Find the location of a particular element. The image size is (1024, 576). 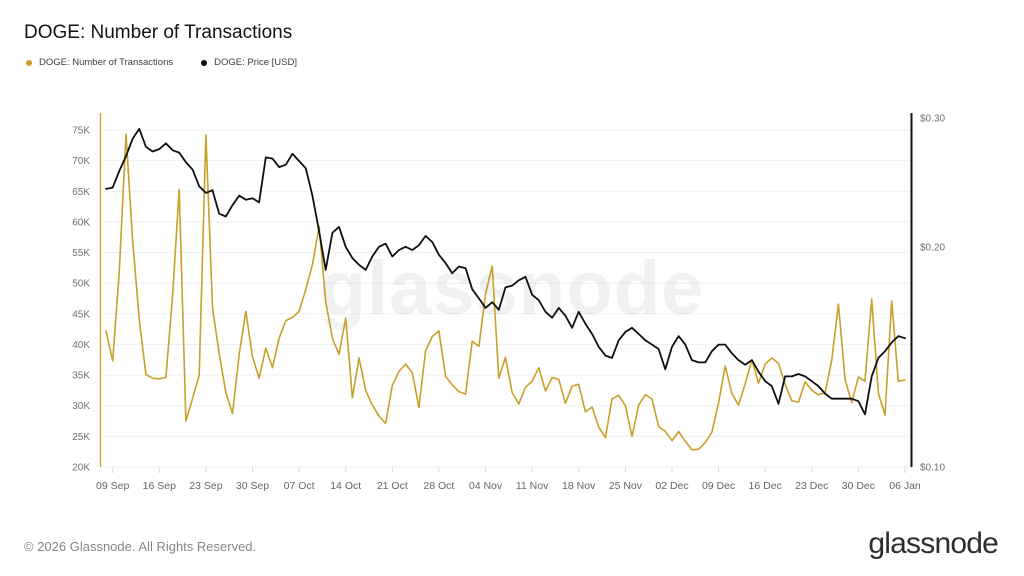

x-tick-label: 06 Jan is located at coordinates (905, 486).